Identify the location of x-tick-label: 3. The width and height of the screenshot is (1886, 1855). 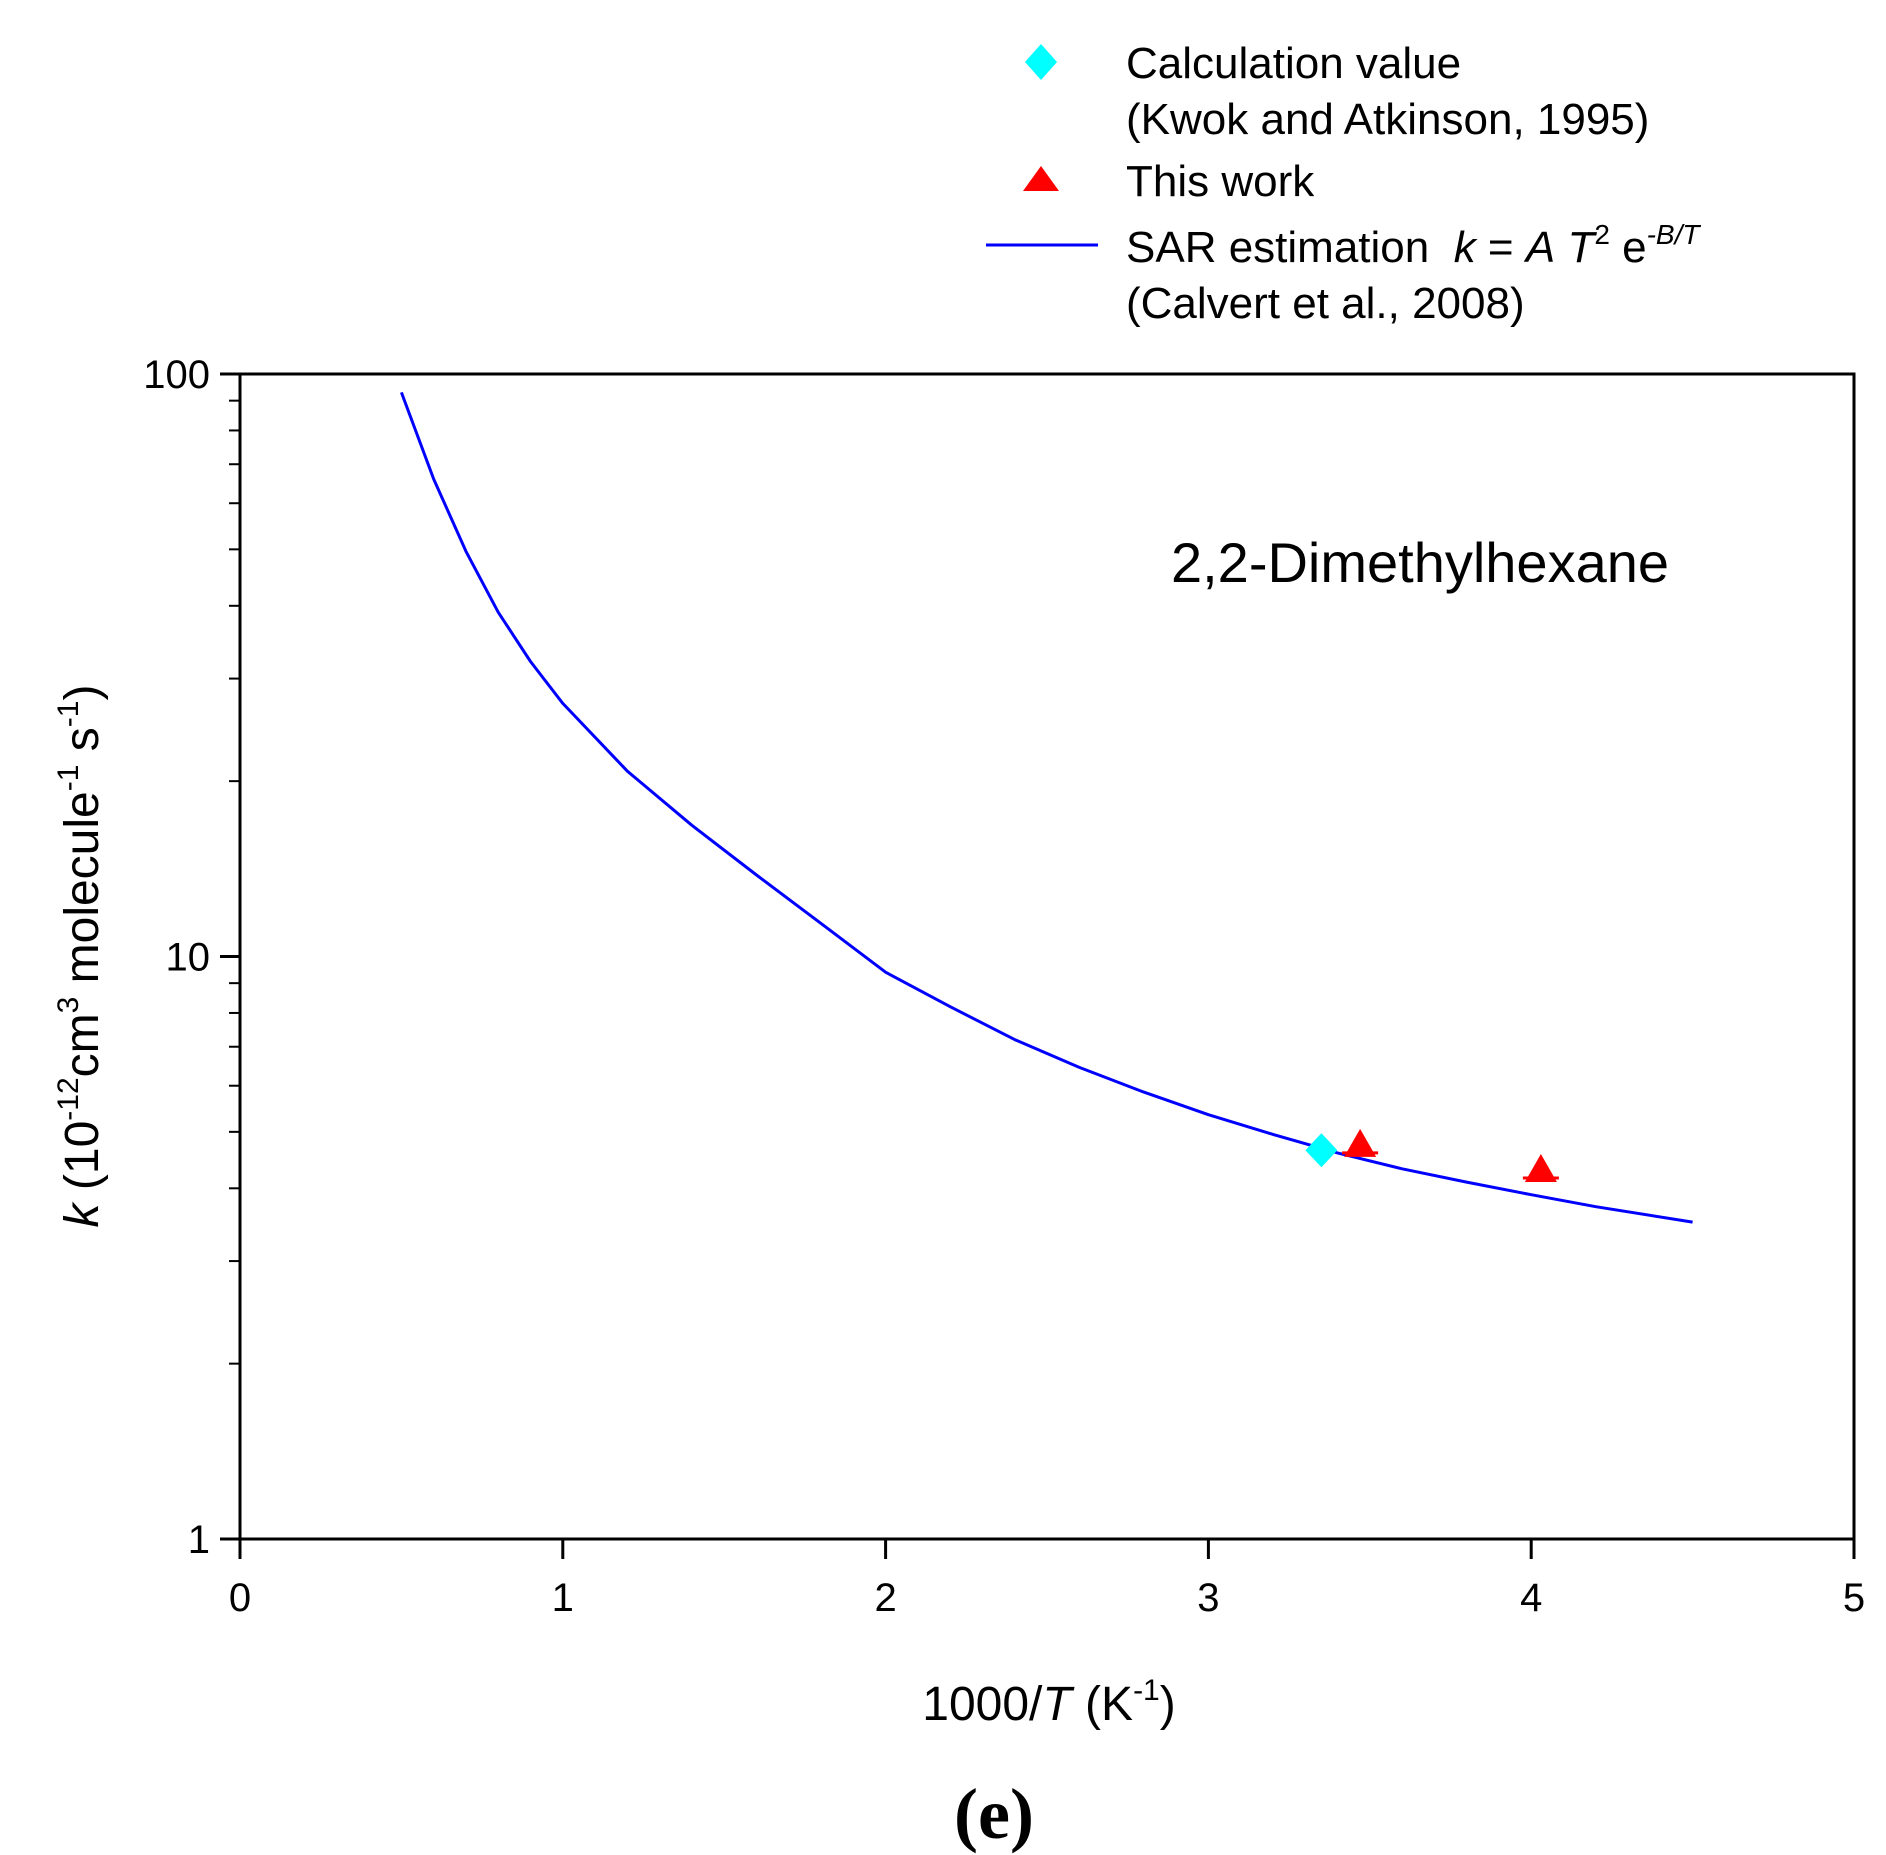
(1208, 1598).